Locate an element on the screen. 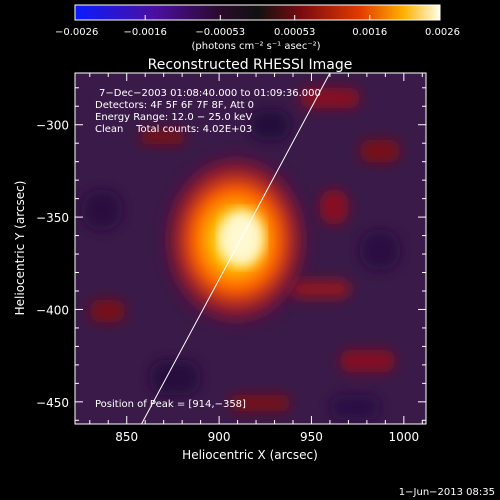 This screenshot has width=500, height=500. colorbar-unit-label: (photons cm⁻² s⁻¹ asec⁻²) is located at coordinates (255, 46).